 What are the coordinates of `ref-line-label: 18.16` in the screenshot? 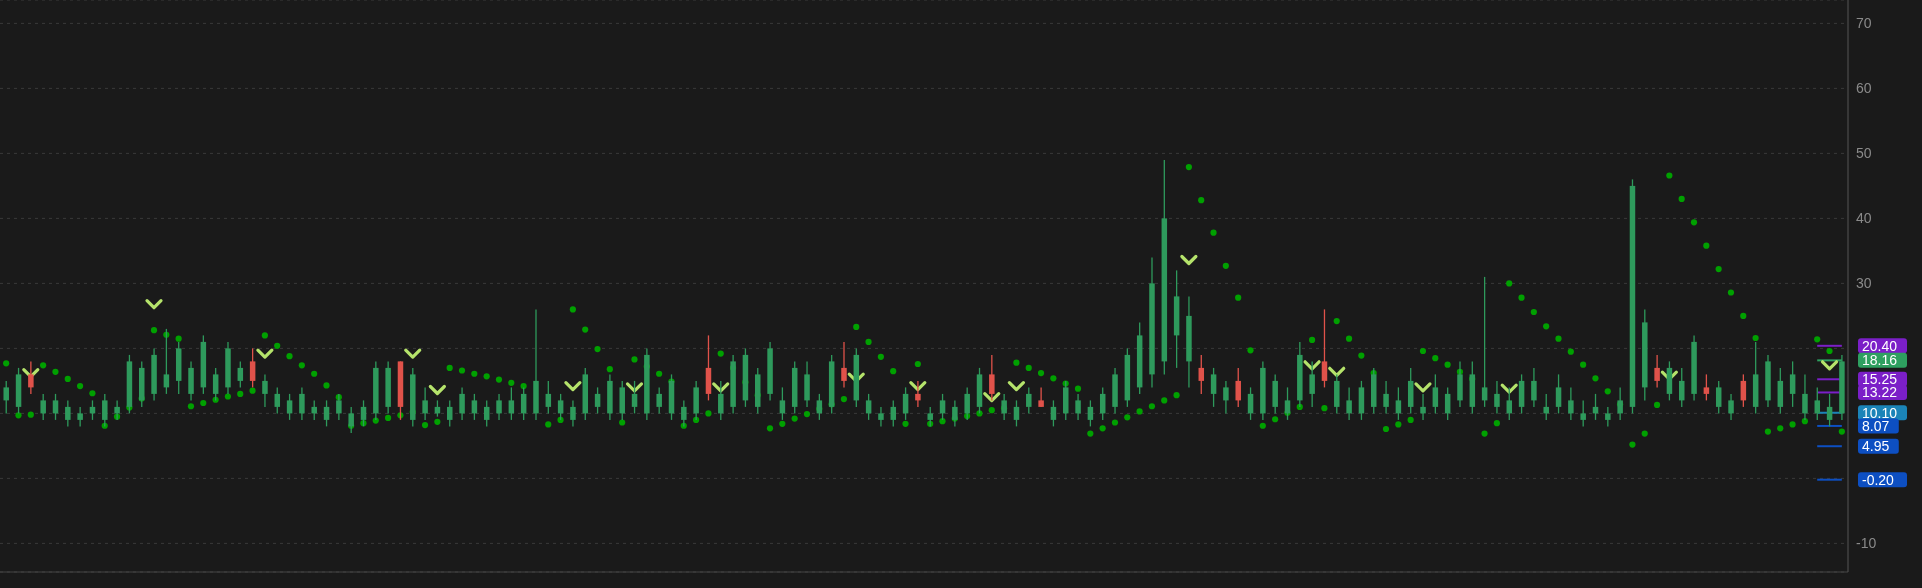 It's located at (1880, 360).